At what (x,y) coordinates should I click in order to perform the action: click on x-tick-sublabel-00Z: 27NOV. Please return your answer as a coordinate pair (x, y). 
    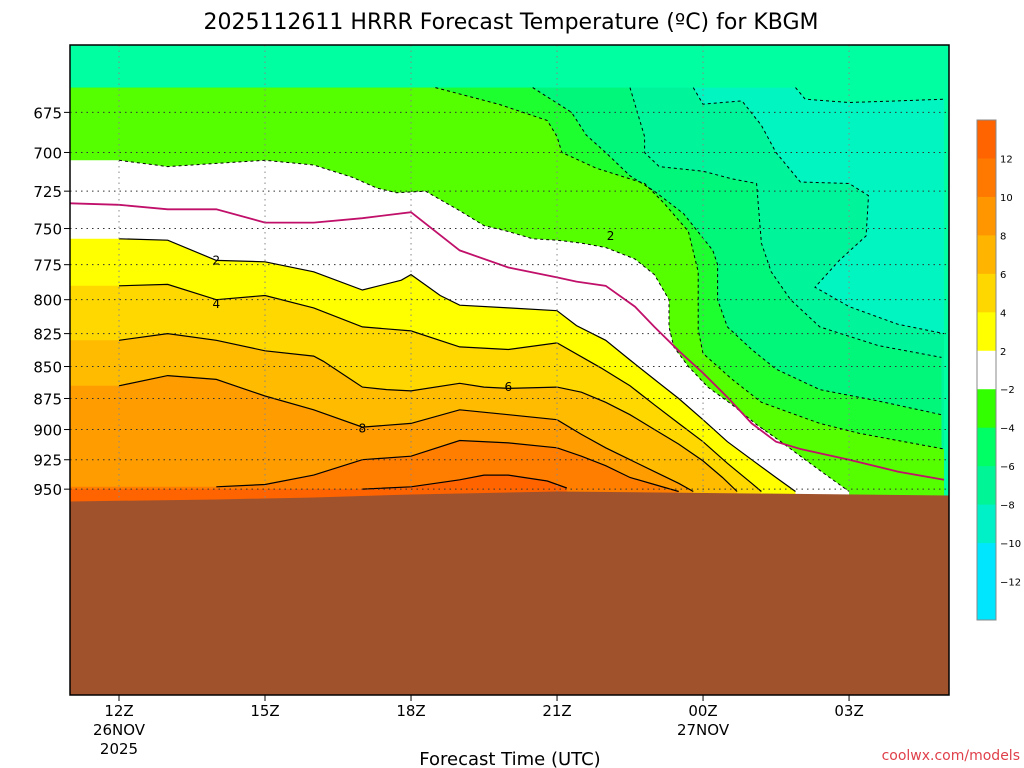
    Looking at the image, I should click on (703, 730).